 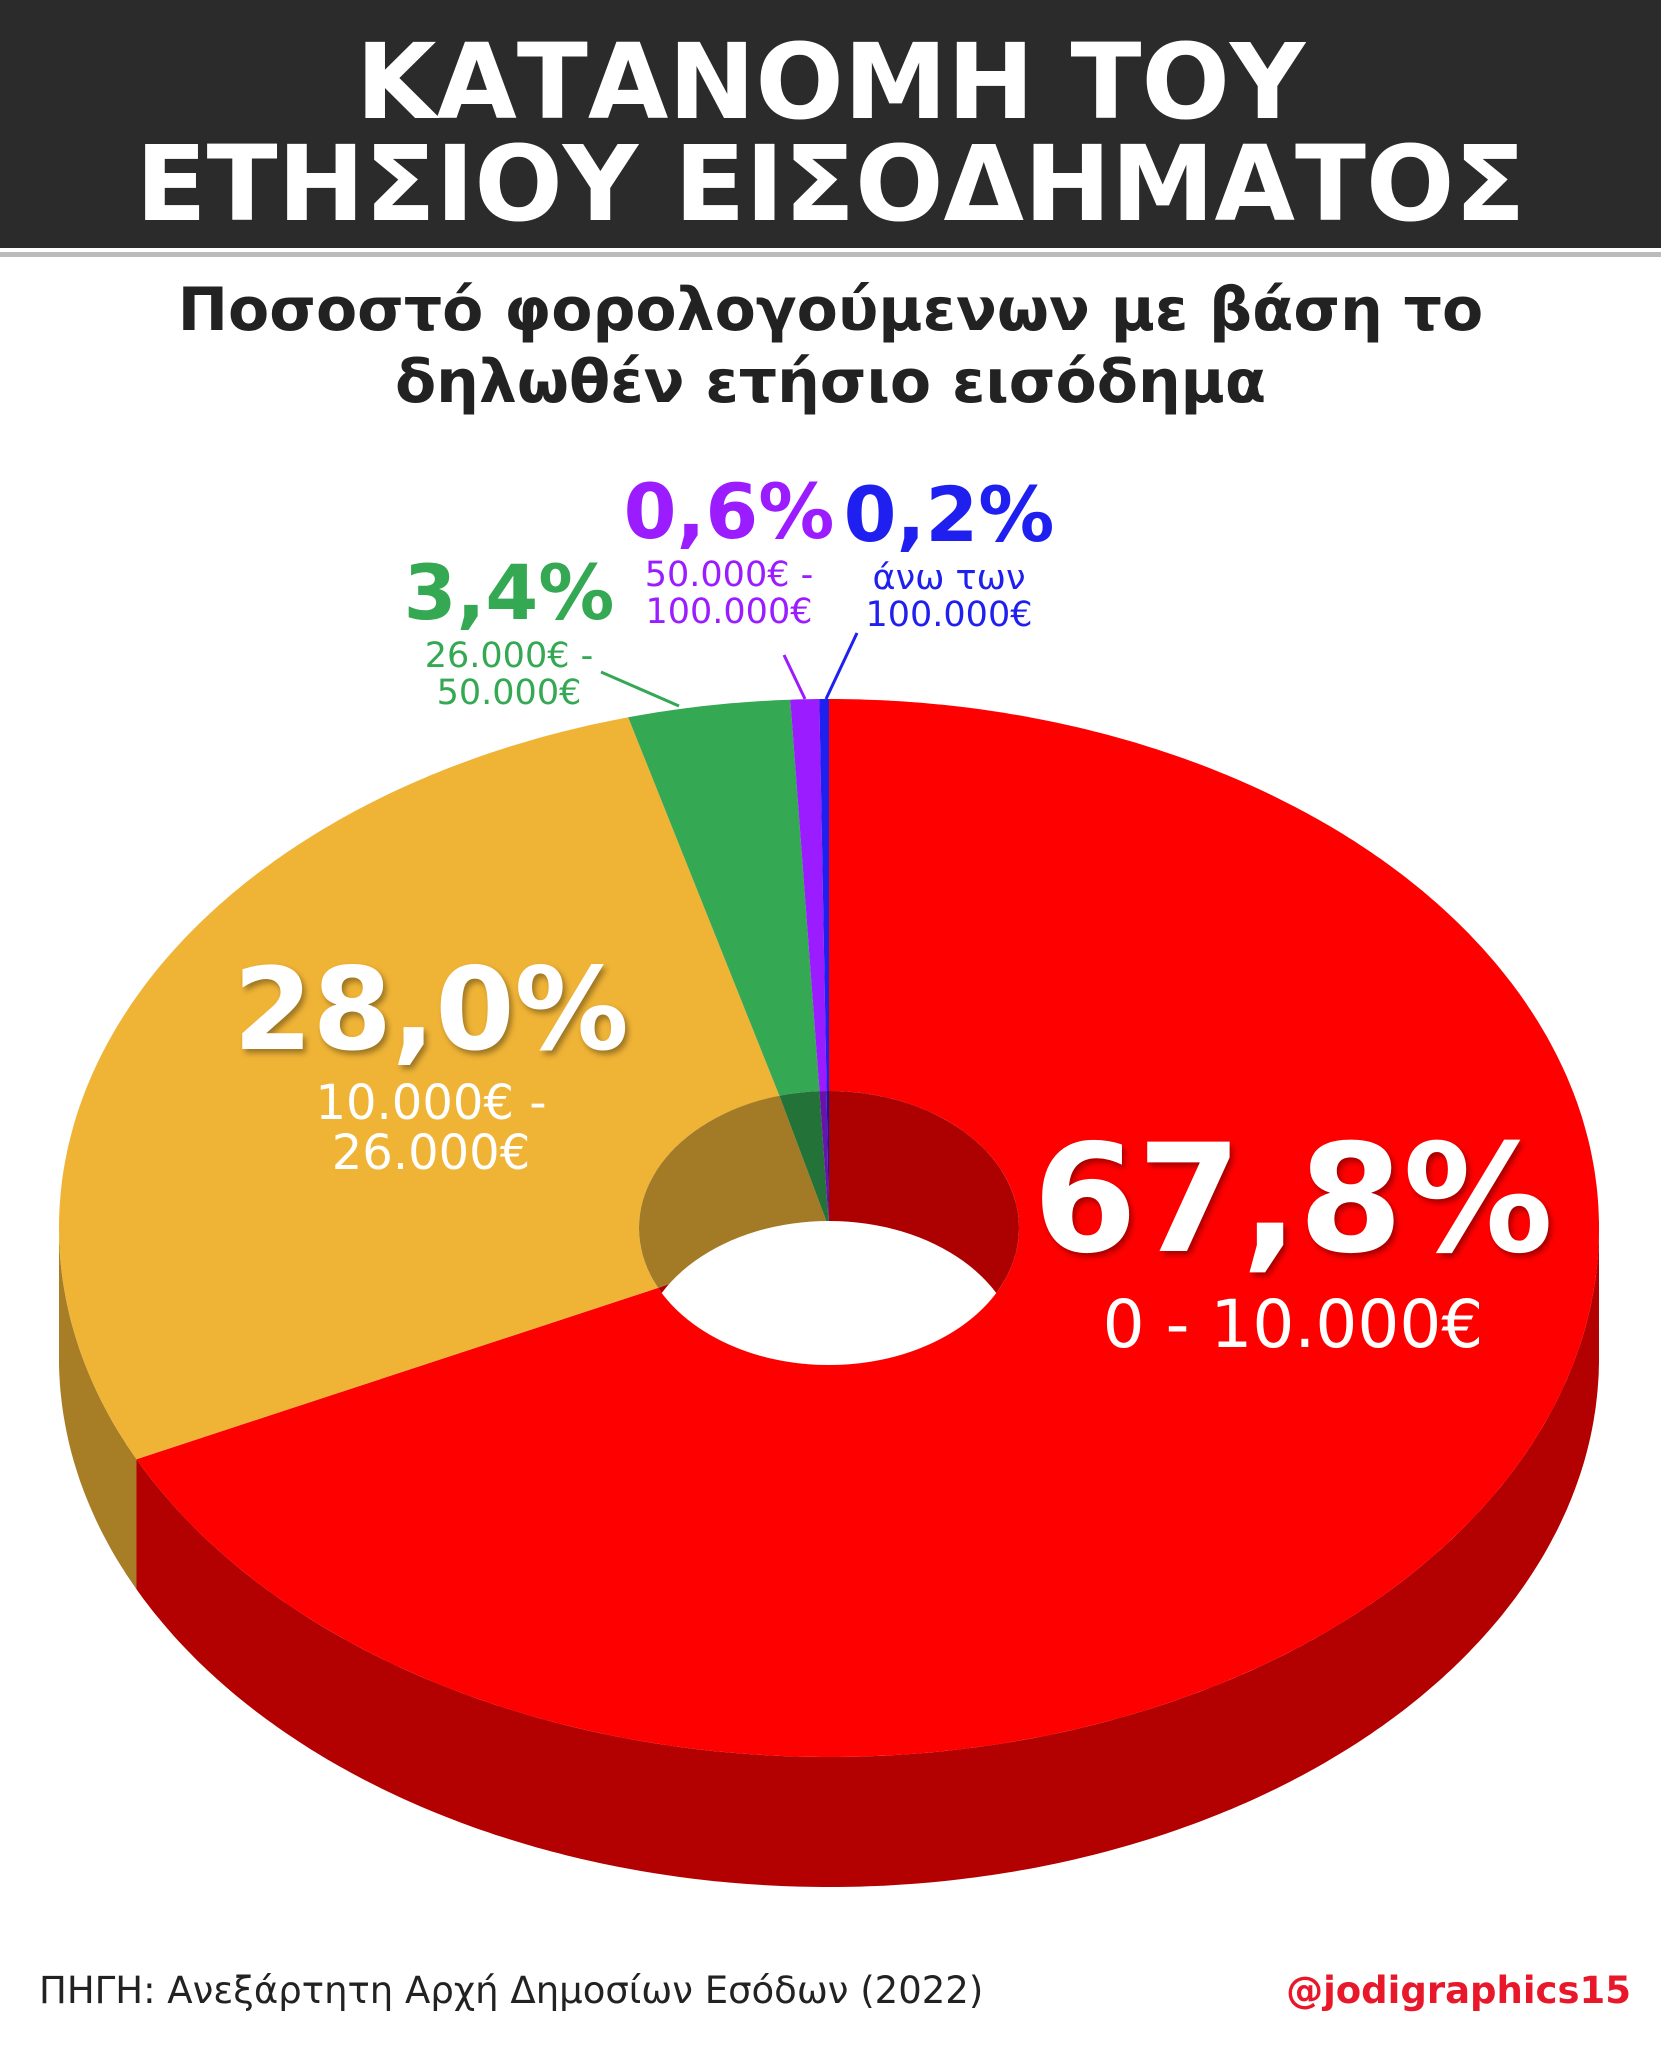 I want to click on title-line: ΕΤΗΣΙΟΥ ΕΙΣΟΔΗΜΑΤΟΣ, so click(x=830, y=184).